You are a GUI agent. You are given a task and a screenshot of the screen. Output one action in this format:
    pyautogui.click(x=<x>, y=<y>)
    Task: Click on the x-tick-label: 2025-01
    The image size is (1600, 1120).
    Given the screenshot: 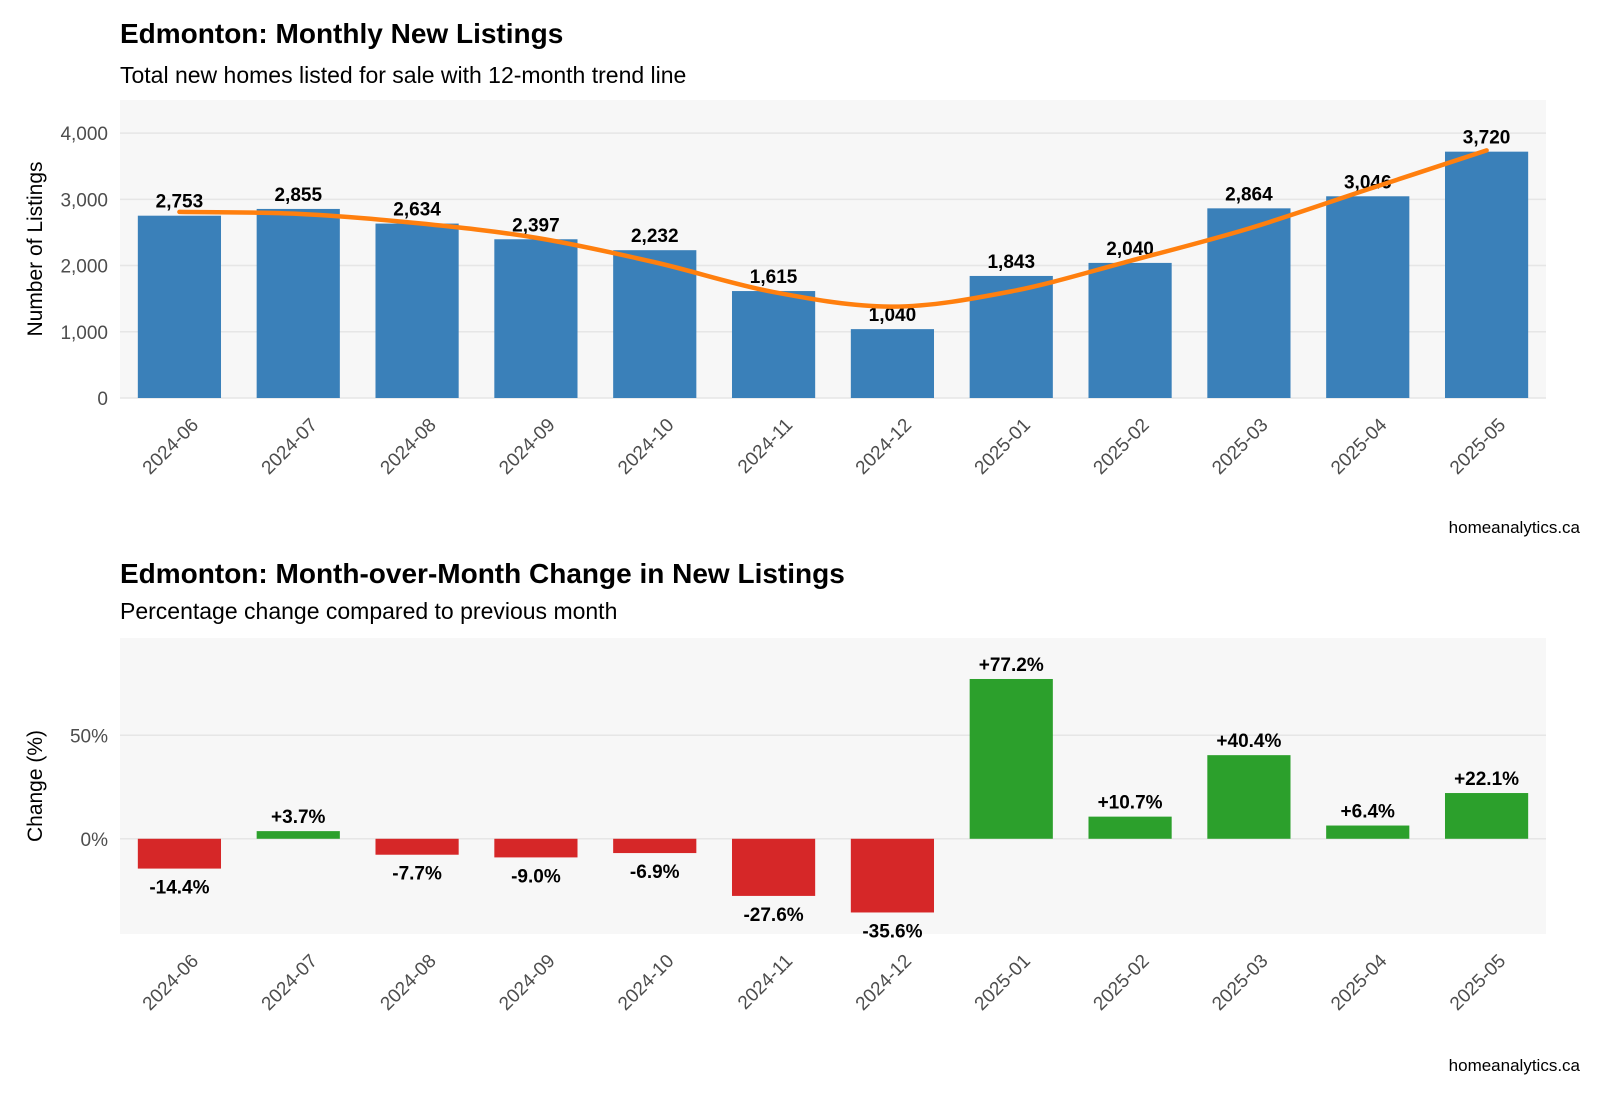 What is the action you would take?
    pyautogui.click(x=1003, y=983)
    